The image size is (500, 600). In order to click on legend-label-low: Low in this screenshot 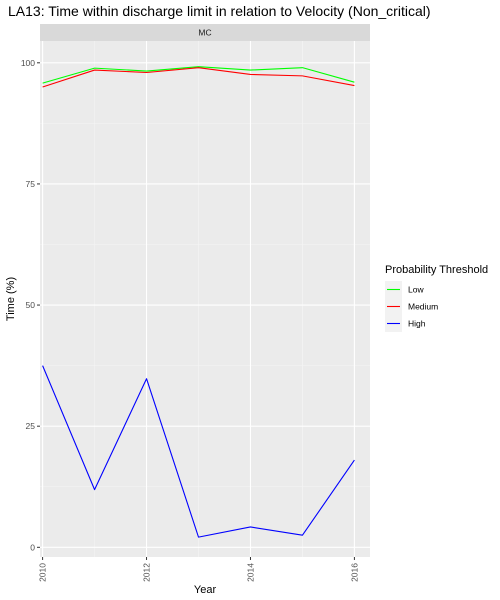, I will do `click(416, 290)`.